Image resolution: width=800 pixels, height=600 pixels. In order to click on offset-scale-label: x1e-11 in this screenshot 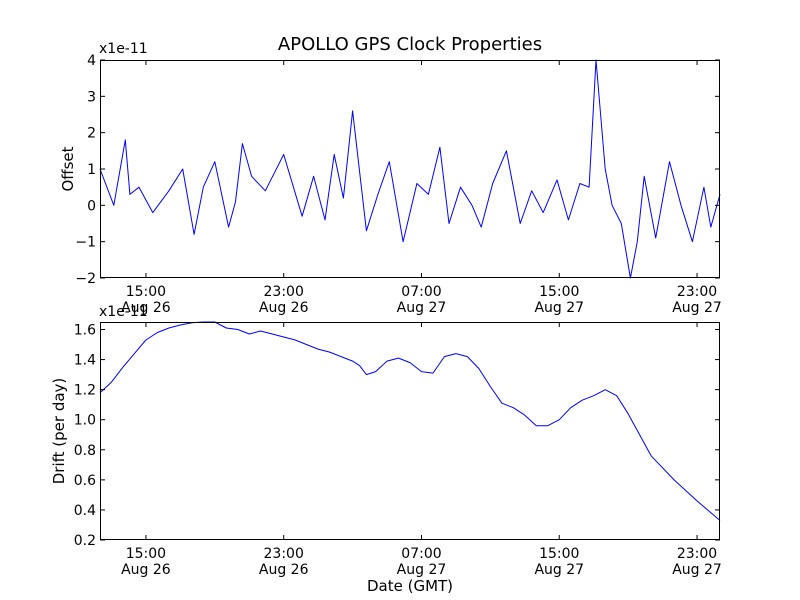, I will do `click(123, 49)`.